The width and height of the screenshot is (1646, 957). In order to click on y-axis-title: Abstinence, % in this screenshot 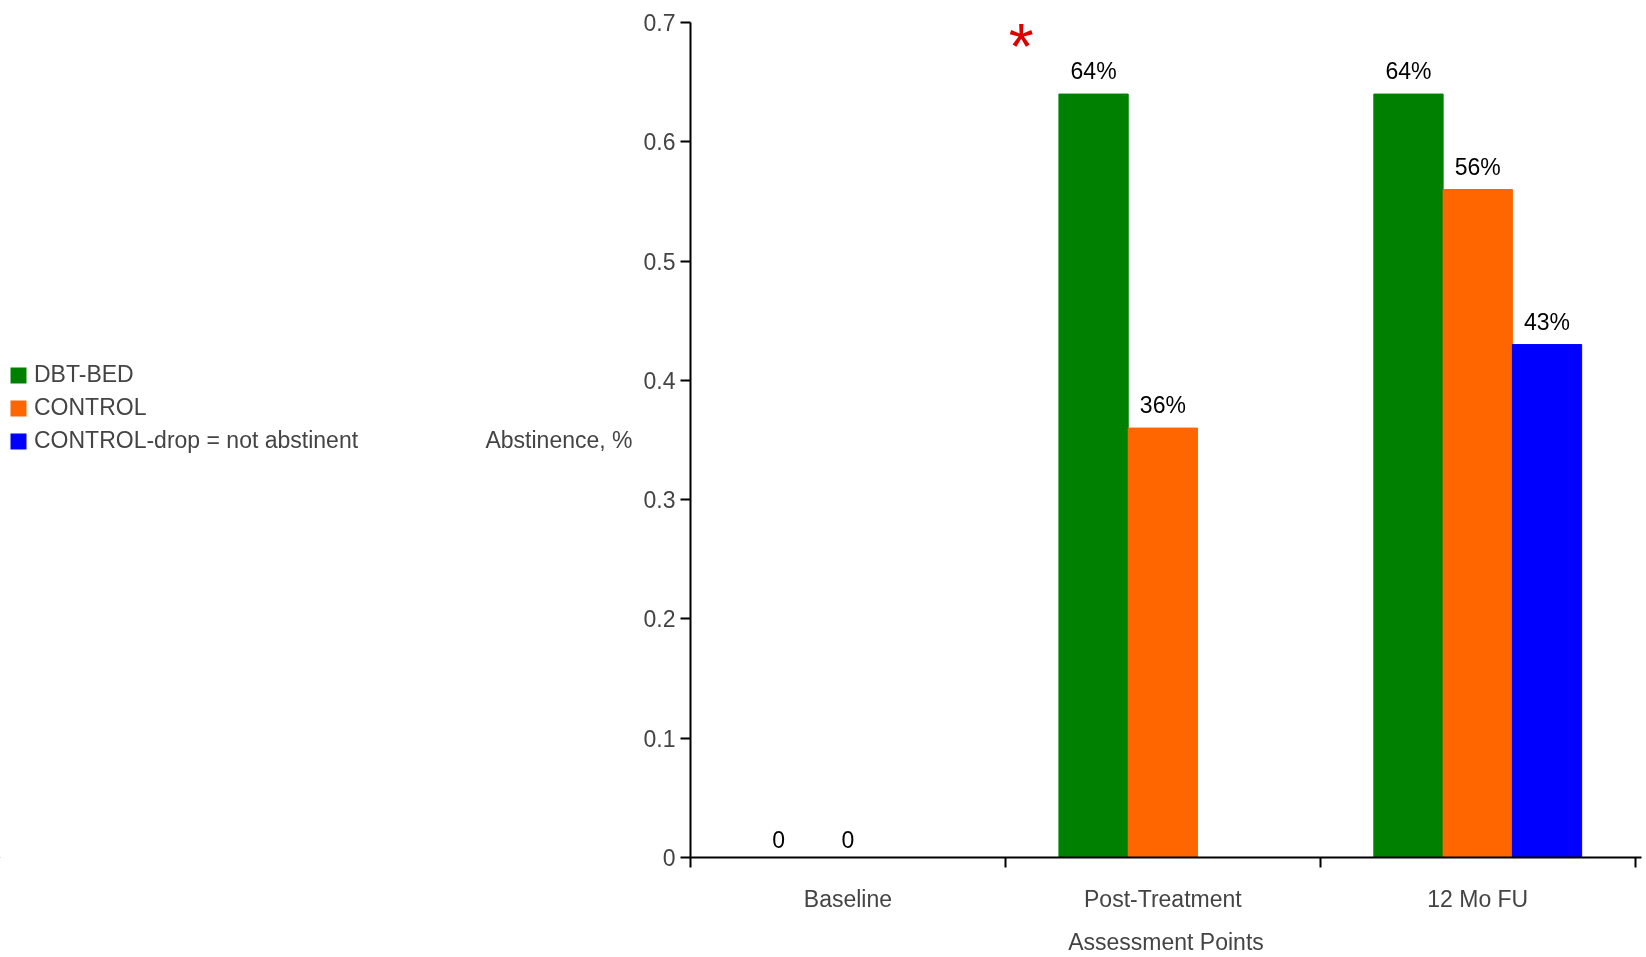, I will do `click(559, 440)`.